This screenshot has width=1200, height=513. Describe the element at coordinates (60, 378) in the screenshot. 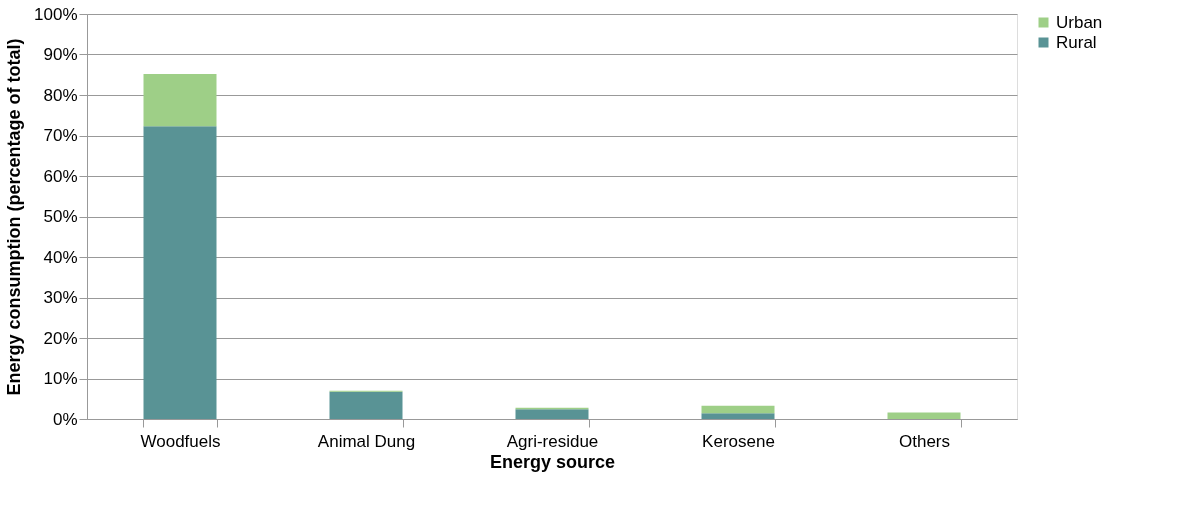

I see `y-tick-label: 10%` at that location.